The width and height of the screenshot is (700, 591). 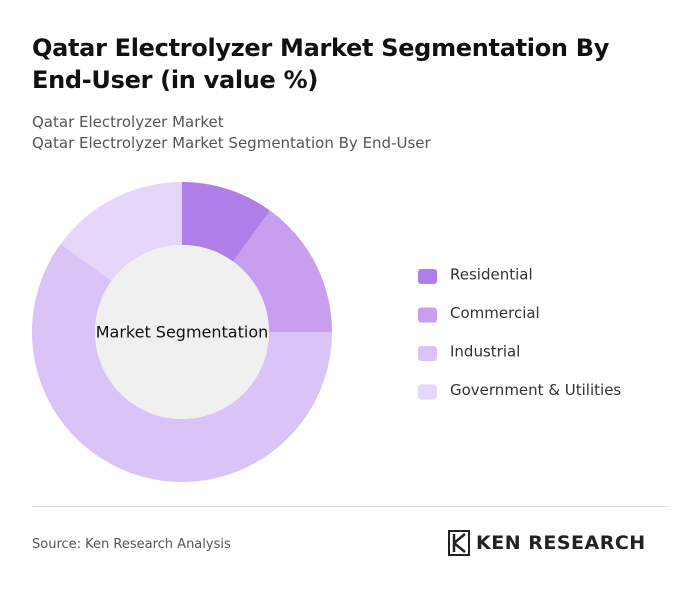 I want to click on source: Source: Ken Research Analysis, so click(x=131, y=544).